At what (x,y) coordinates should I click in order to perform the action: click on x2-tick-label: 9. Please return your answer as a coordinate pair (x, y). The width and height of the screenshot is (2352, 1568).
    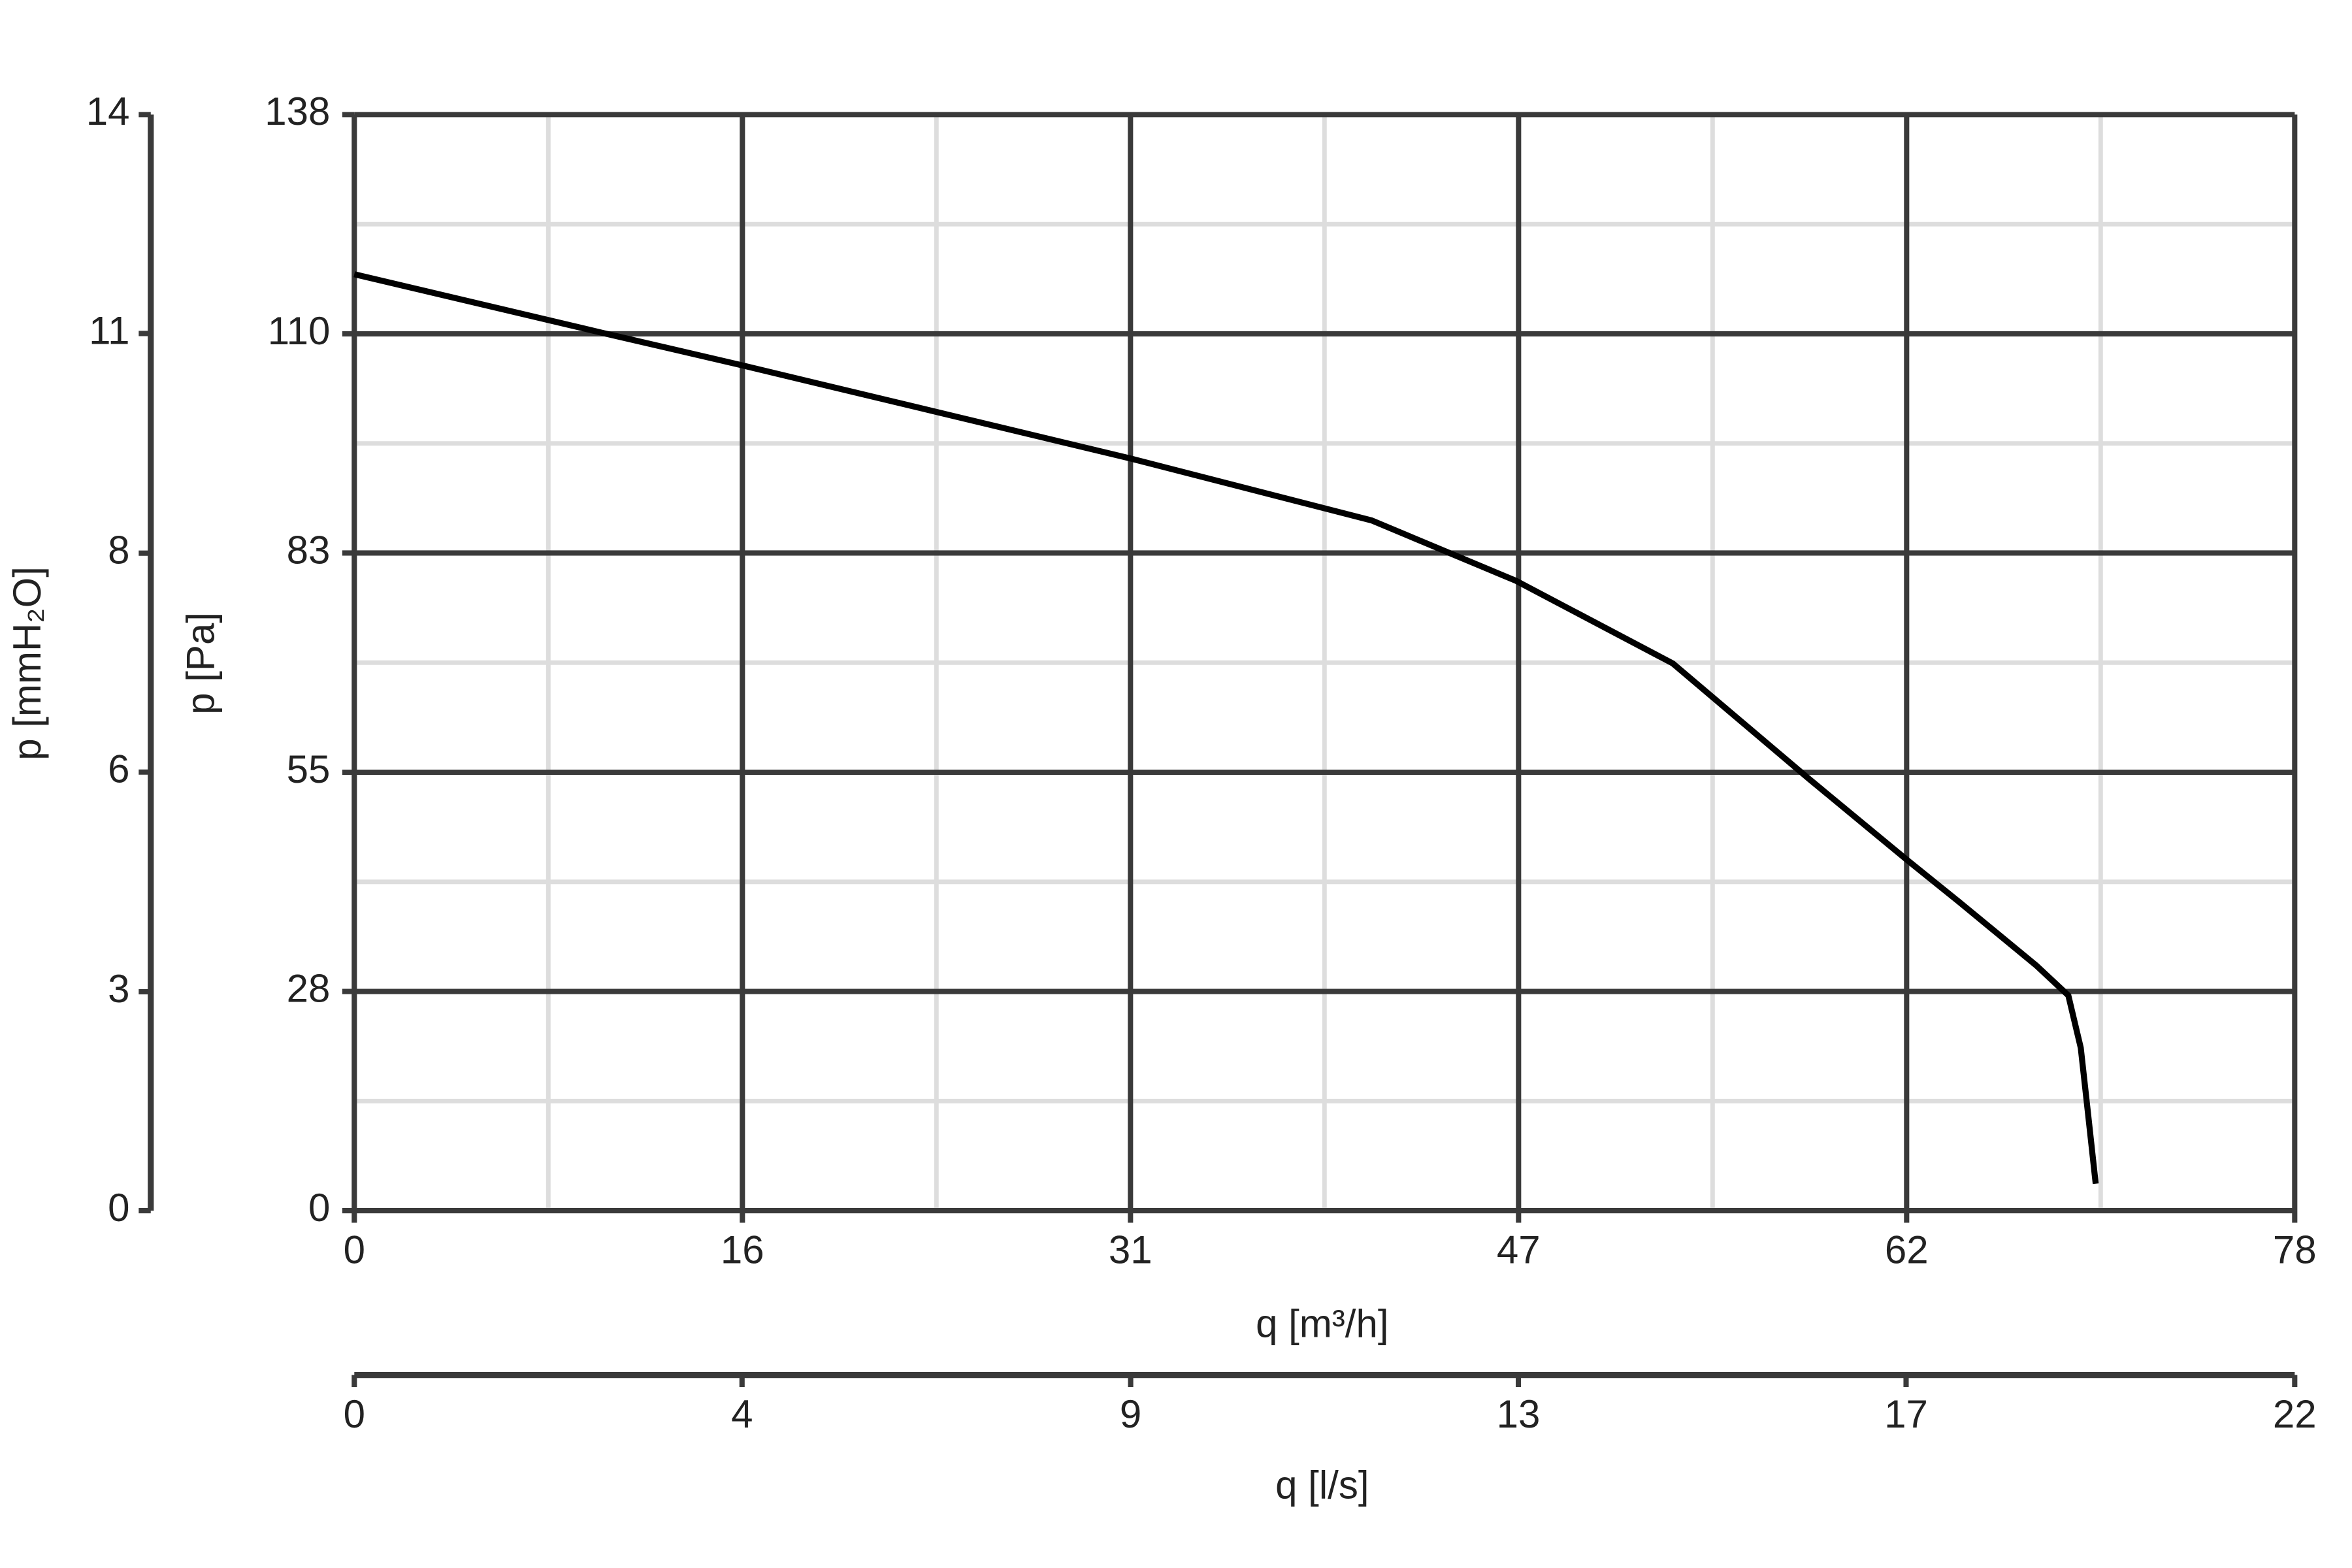
    Looking at the image, I should click on (1130, 1414).